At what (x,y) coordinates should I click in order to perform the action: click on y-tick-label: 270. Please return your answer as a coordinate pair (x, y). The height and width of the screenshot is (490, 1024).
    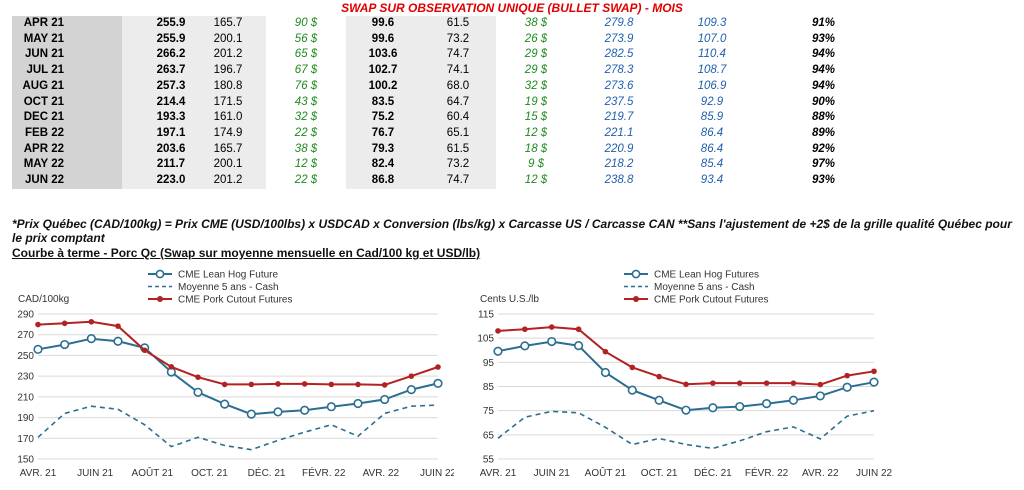
    Looking at the image, I should click on (25, 335).